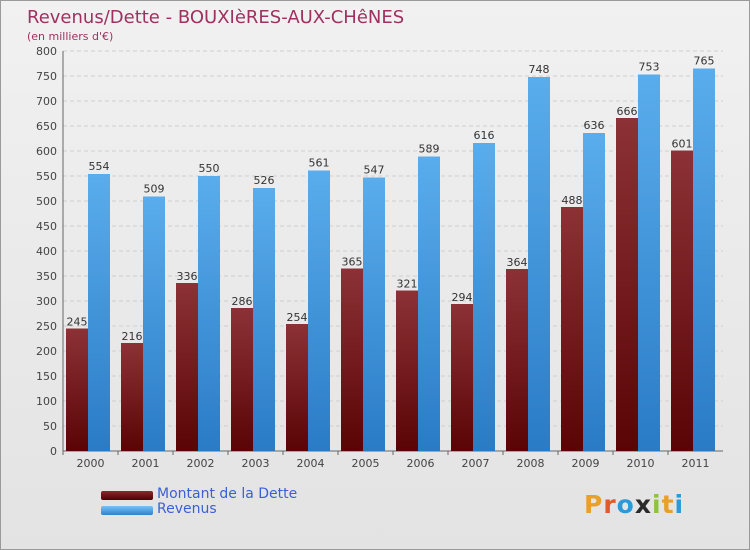  Describe the element at coordinates (704, 61) in the screenshot. I see `data-label-revenus: 765` at that location.